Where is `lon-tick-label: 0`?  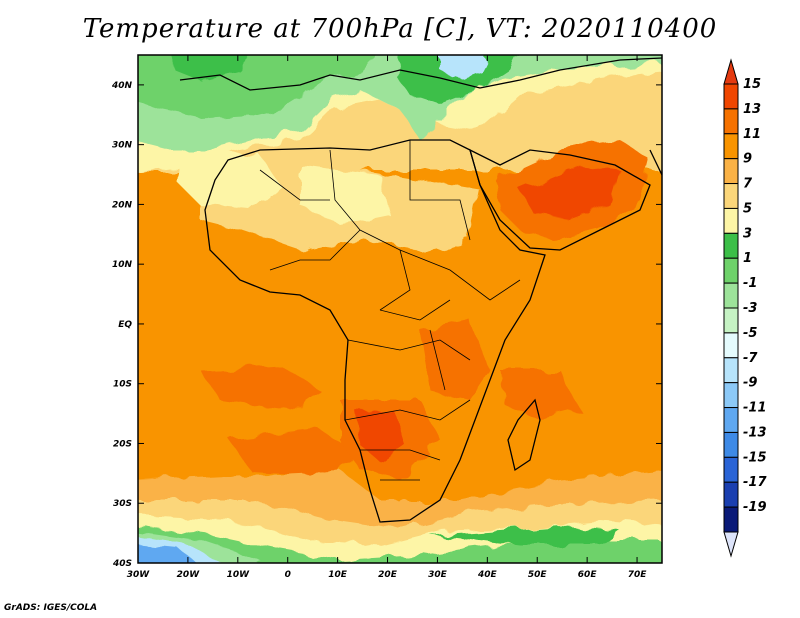 lon-tick-label: 0 is located at coordinates (288, 575).